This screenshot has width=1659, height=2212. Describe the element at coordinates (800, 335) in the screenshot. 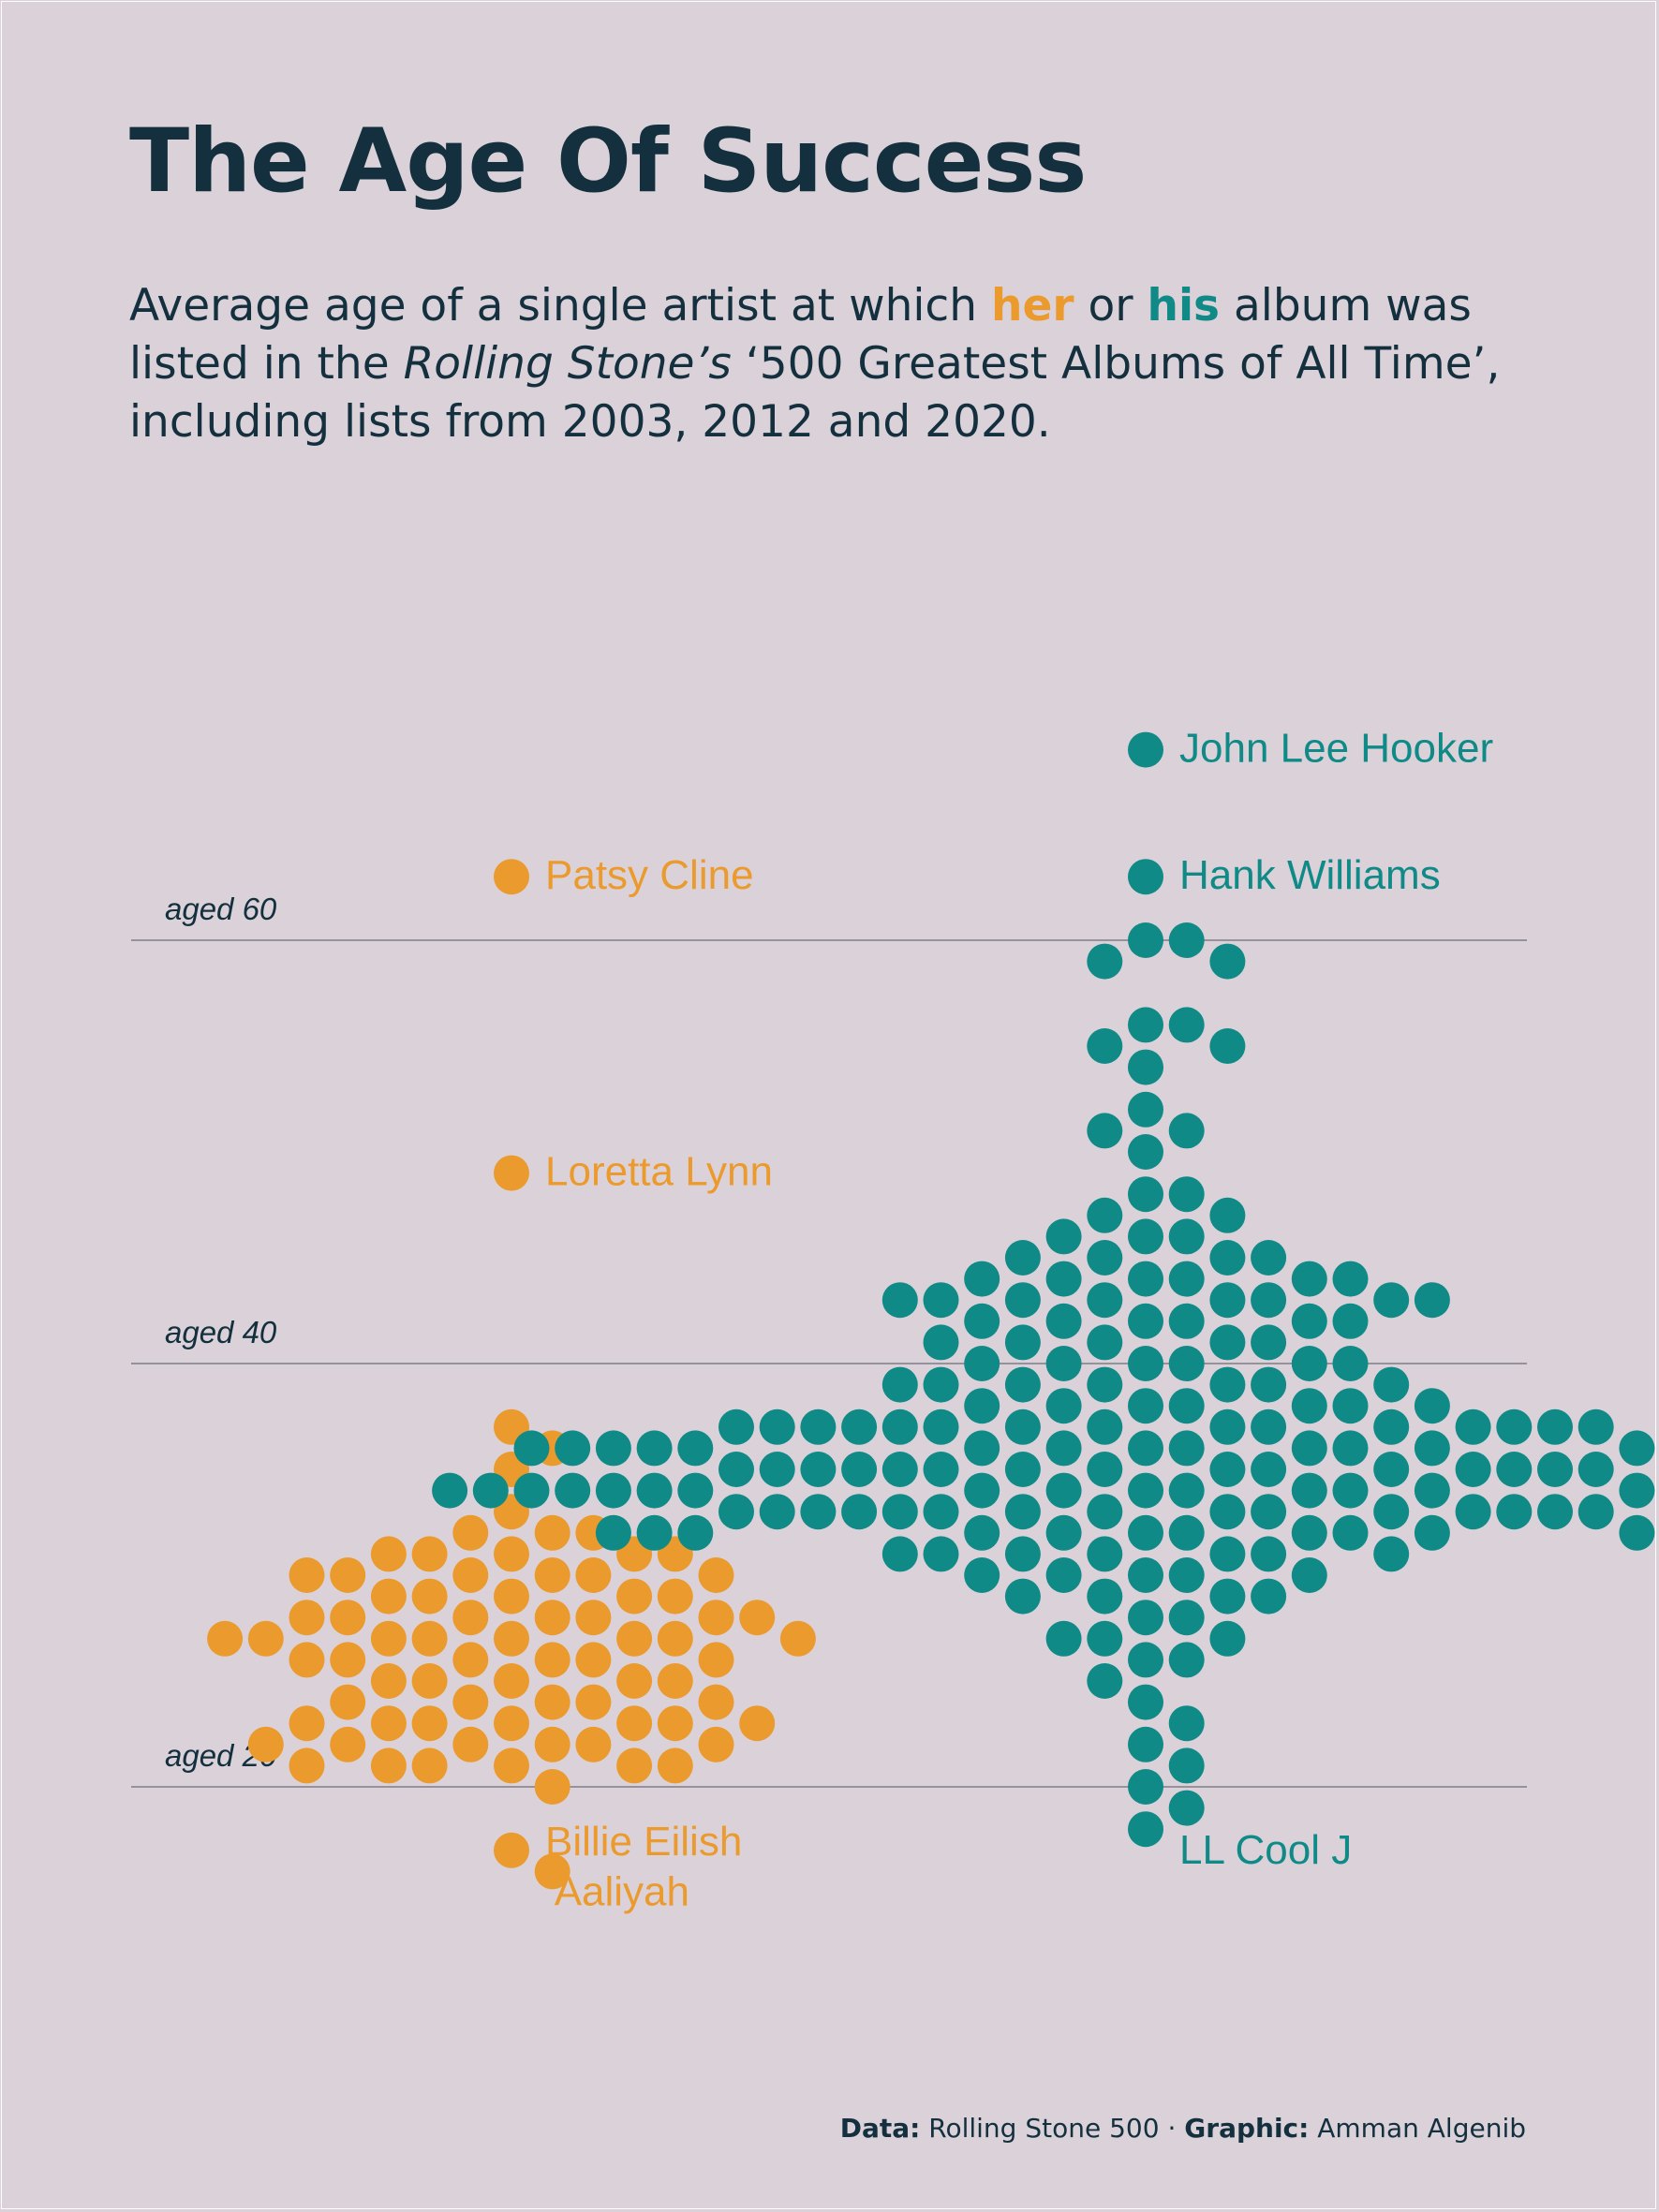

I see `subtitle-text-3: album was listed in the` at that location.